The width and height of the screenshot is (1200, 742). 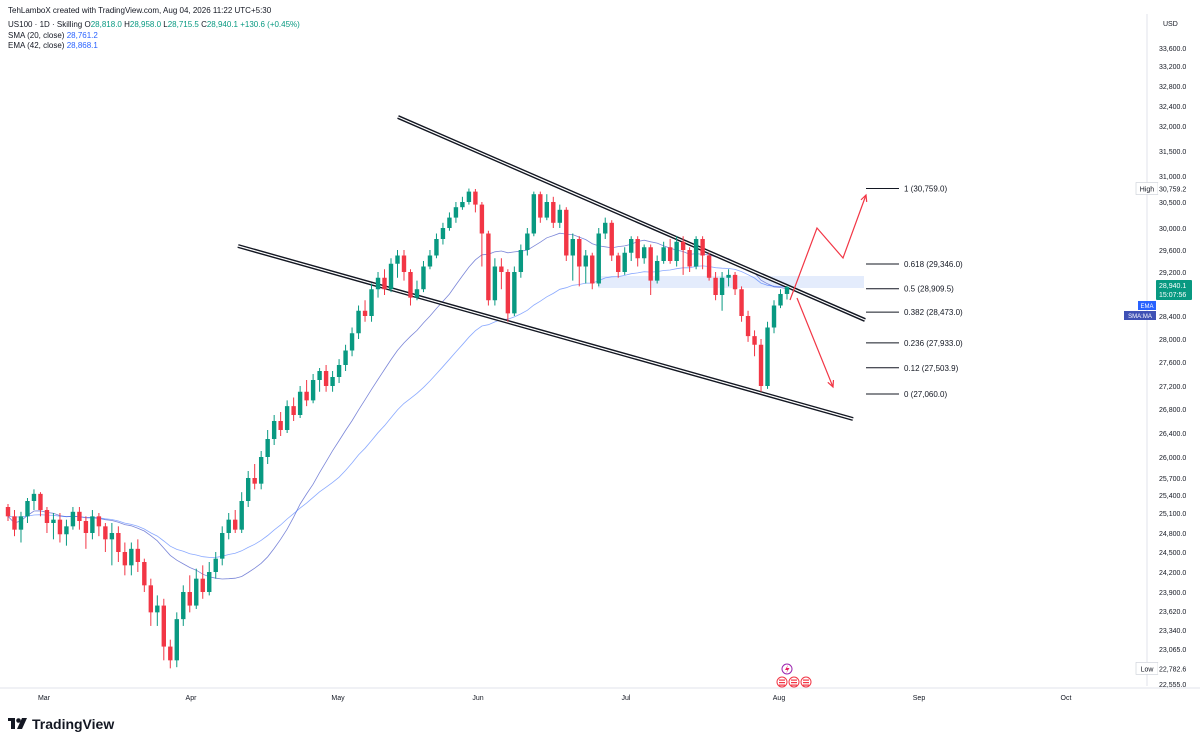 I want to click on o-value: 28,818.0, so click(x=106, y=24).